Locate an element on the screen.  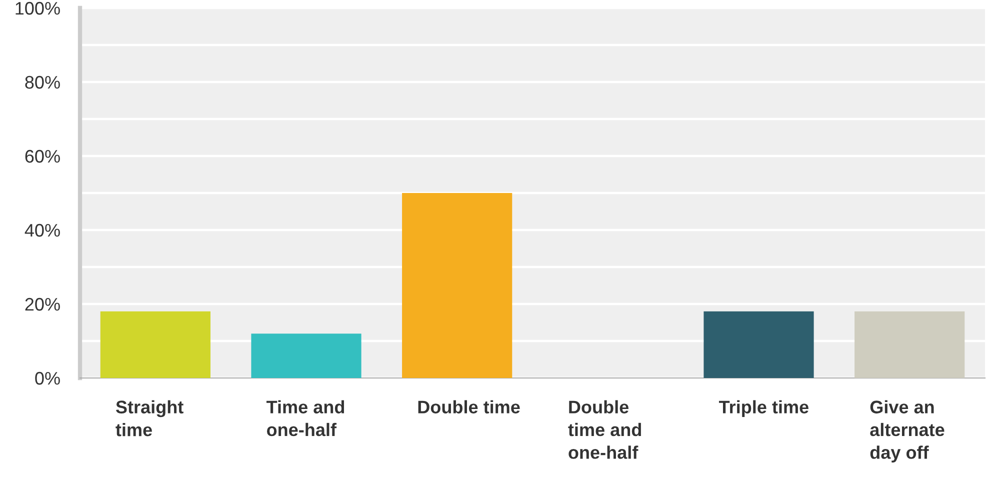
y-tick-label: 60% is located at coordinates (42, 156).